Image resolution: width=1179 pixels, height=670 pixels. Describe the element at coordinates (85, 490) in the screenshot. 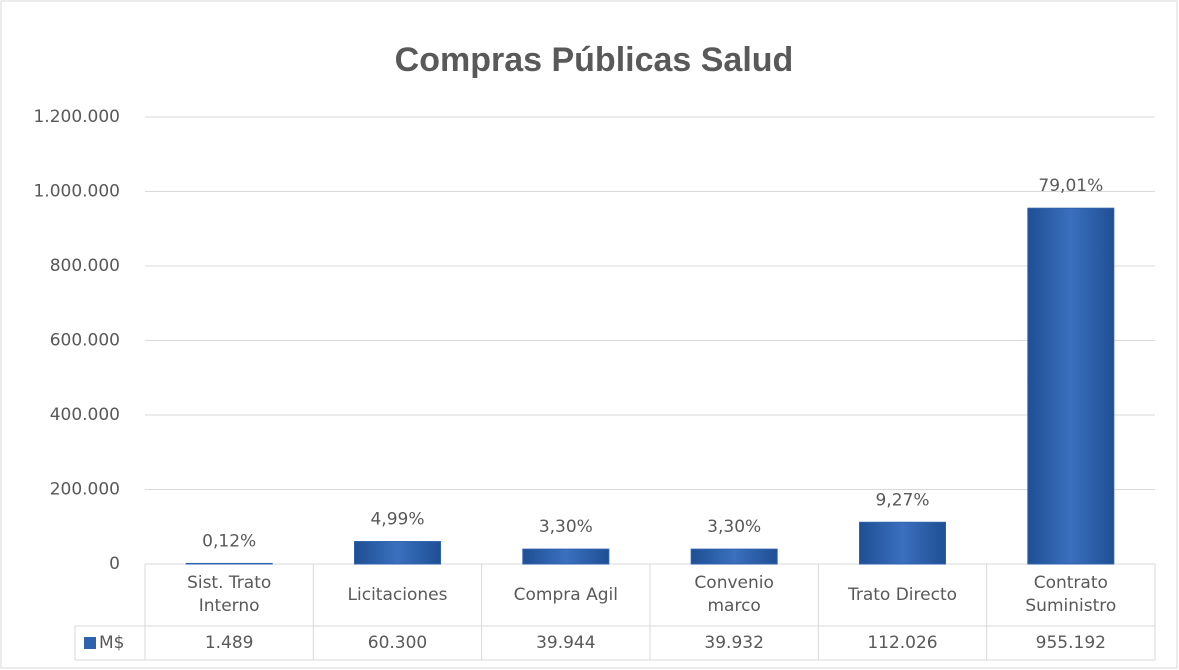

I see `y-tick-label: 200.000` at that location.